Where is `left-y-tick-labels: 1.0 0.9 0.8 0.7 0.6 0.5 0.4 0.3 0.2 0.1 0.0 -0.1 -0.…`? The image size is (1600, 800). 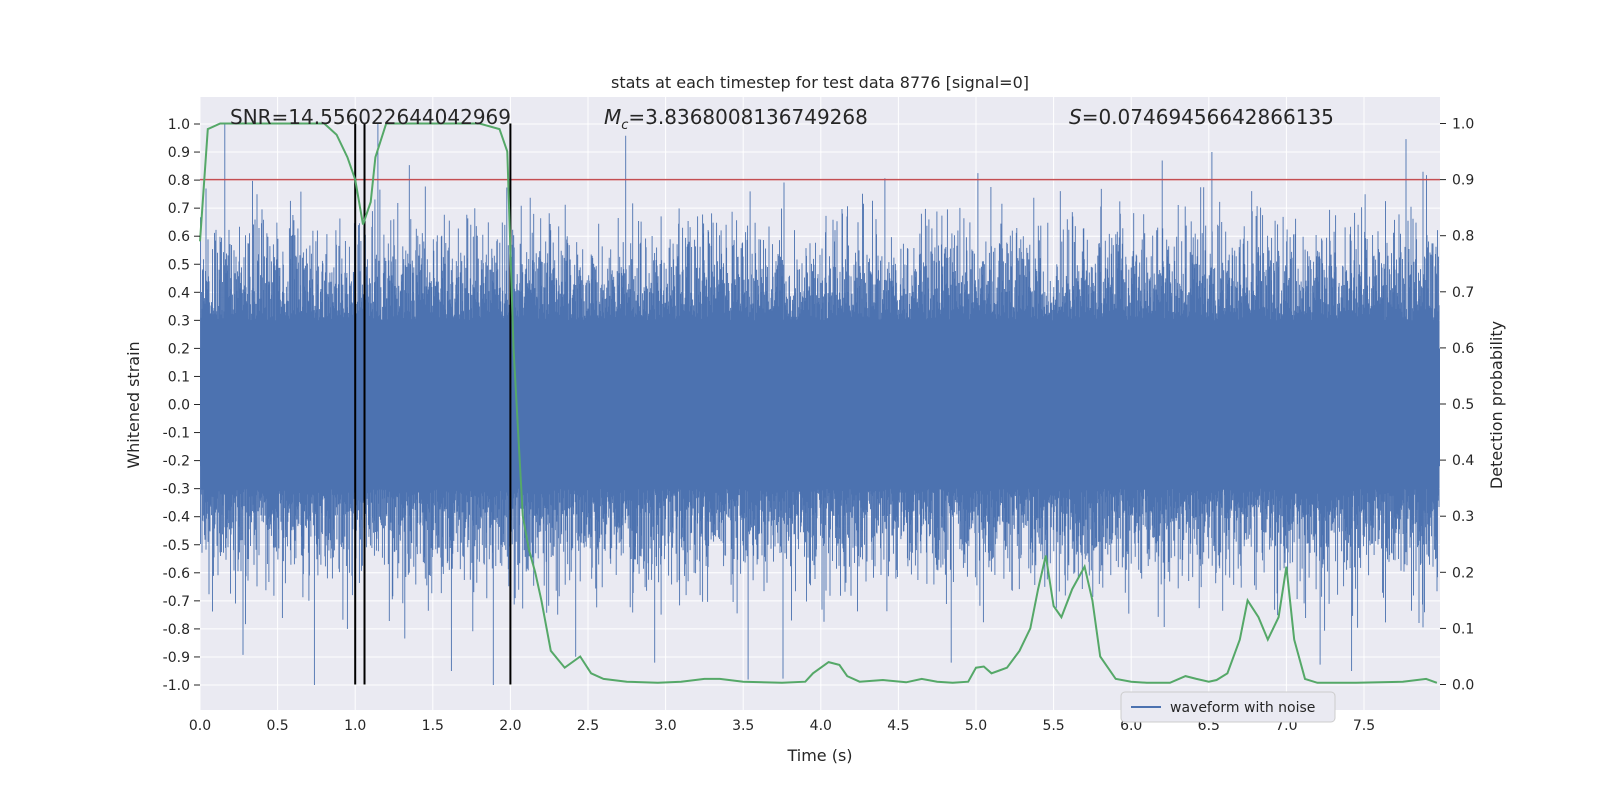
left-y-tick-labels: 1.0 0.9 0.8 0.7 0.6 0.5 0.4 0.3 0.2 0.1 0.0 -0.1 -0.… is located at coordinates (181, 405).